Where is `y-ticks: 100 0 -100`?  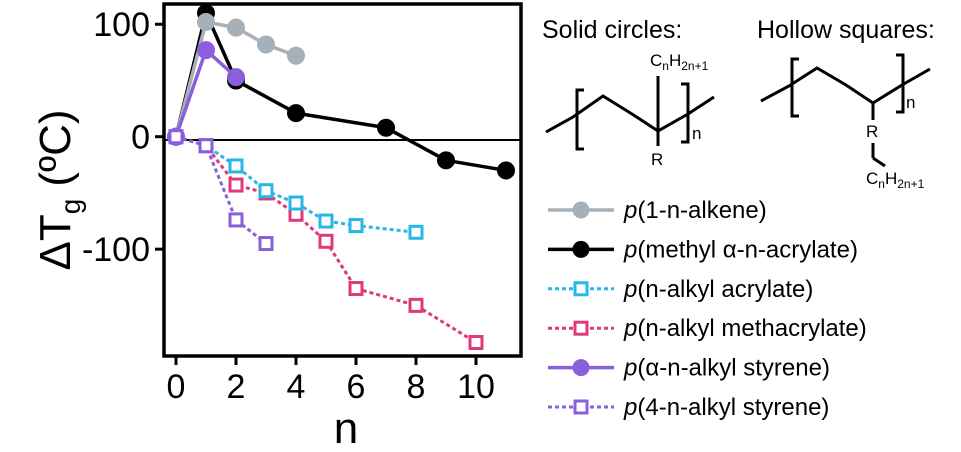
y-ticks: 100 0 -100 is located at coordinates (123, 137).